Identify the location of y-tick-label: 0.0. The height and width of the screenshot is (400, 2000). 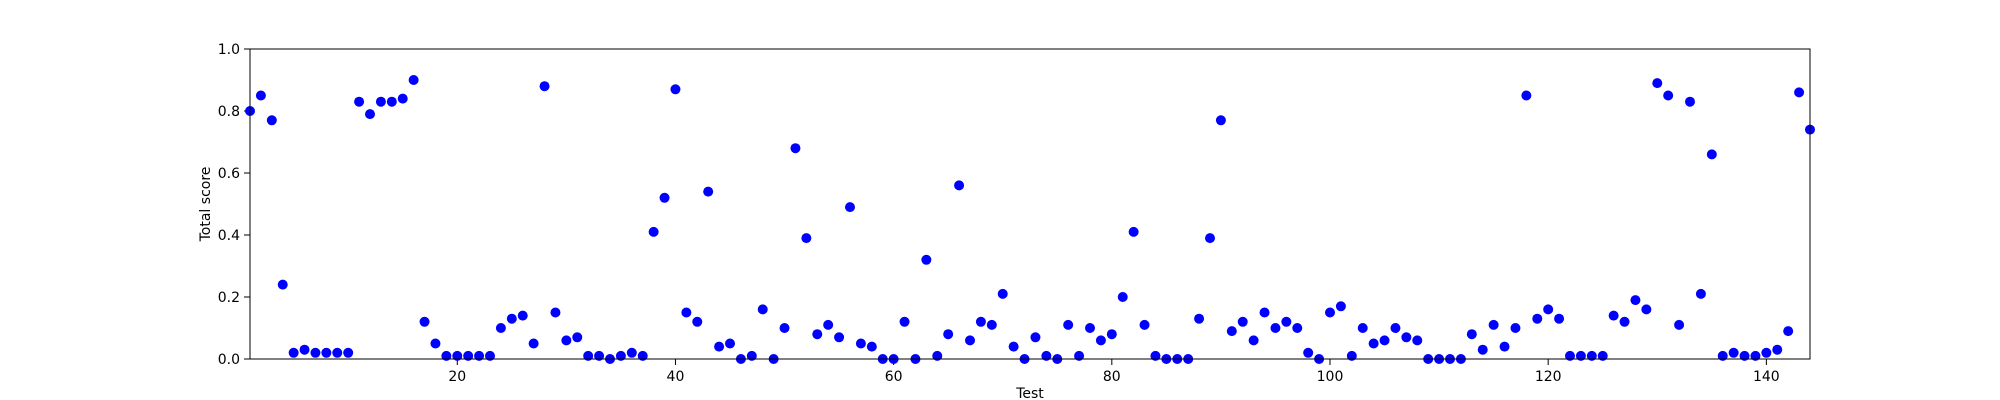
(229, 360).